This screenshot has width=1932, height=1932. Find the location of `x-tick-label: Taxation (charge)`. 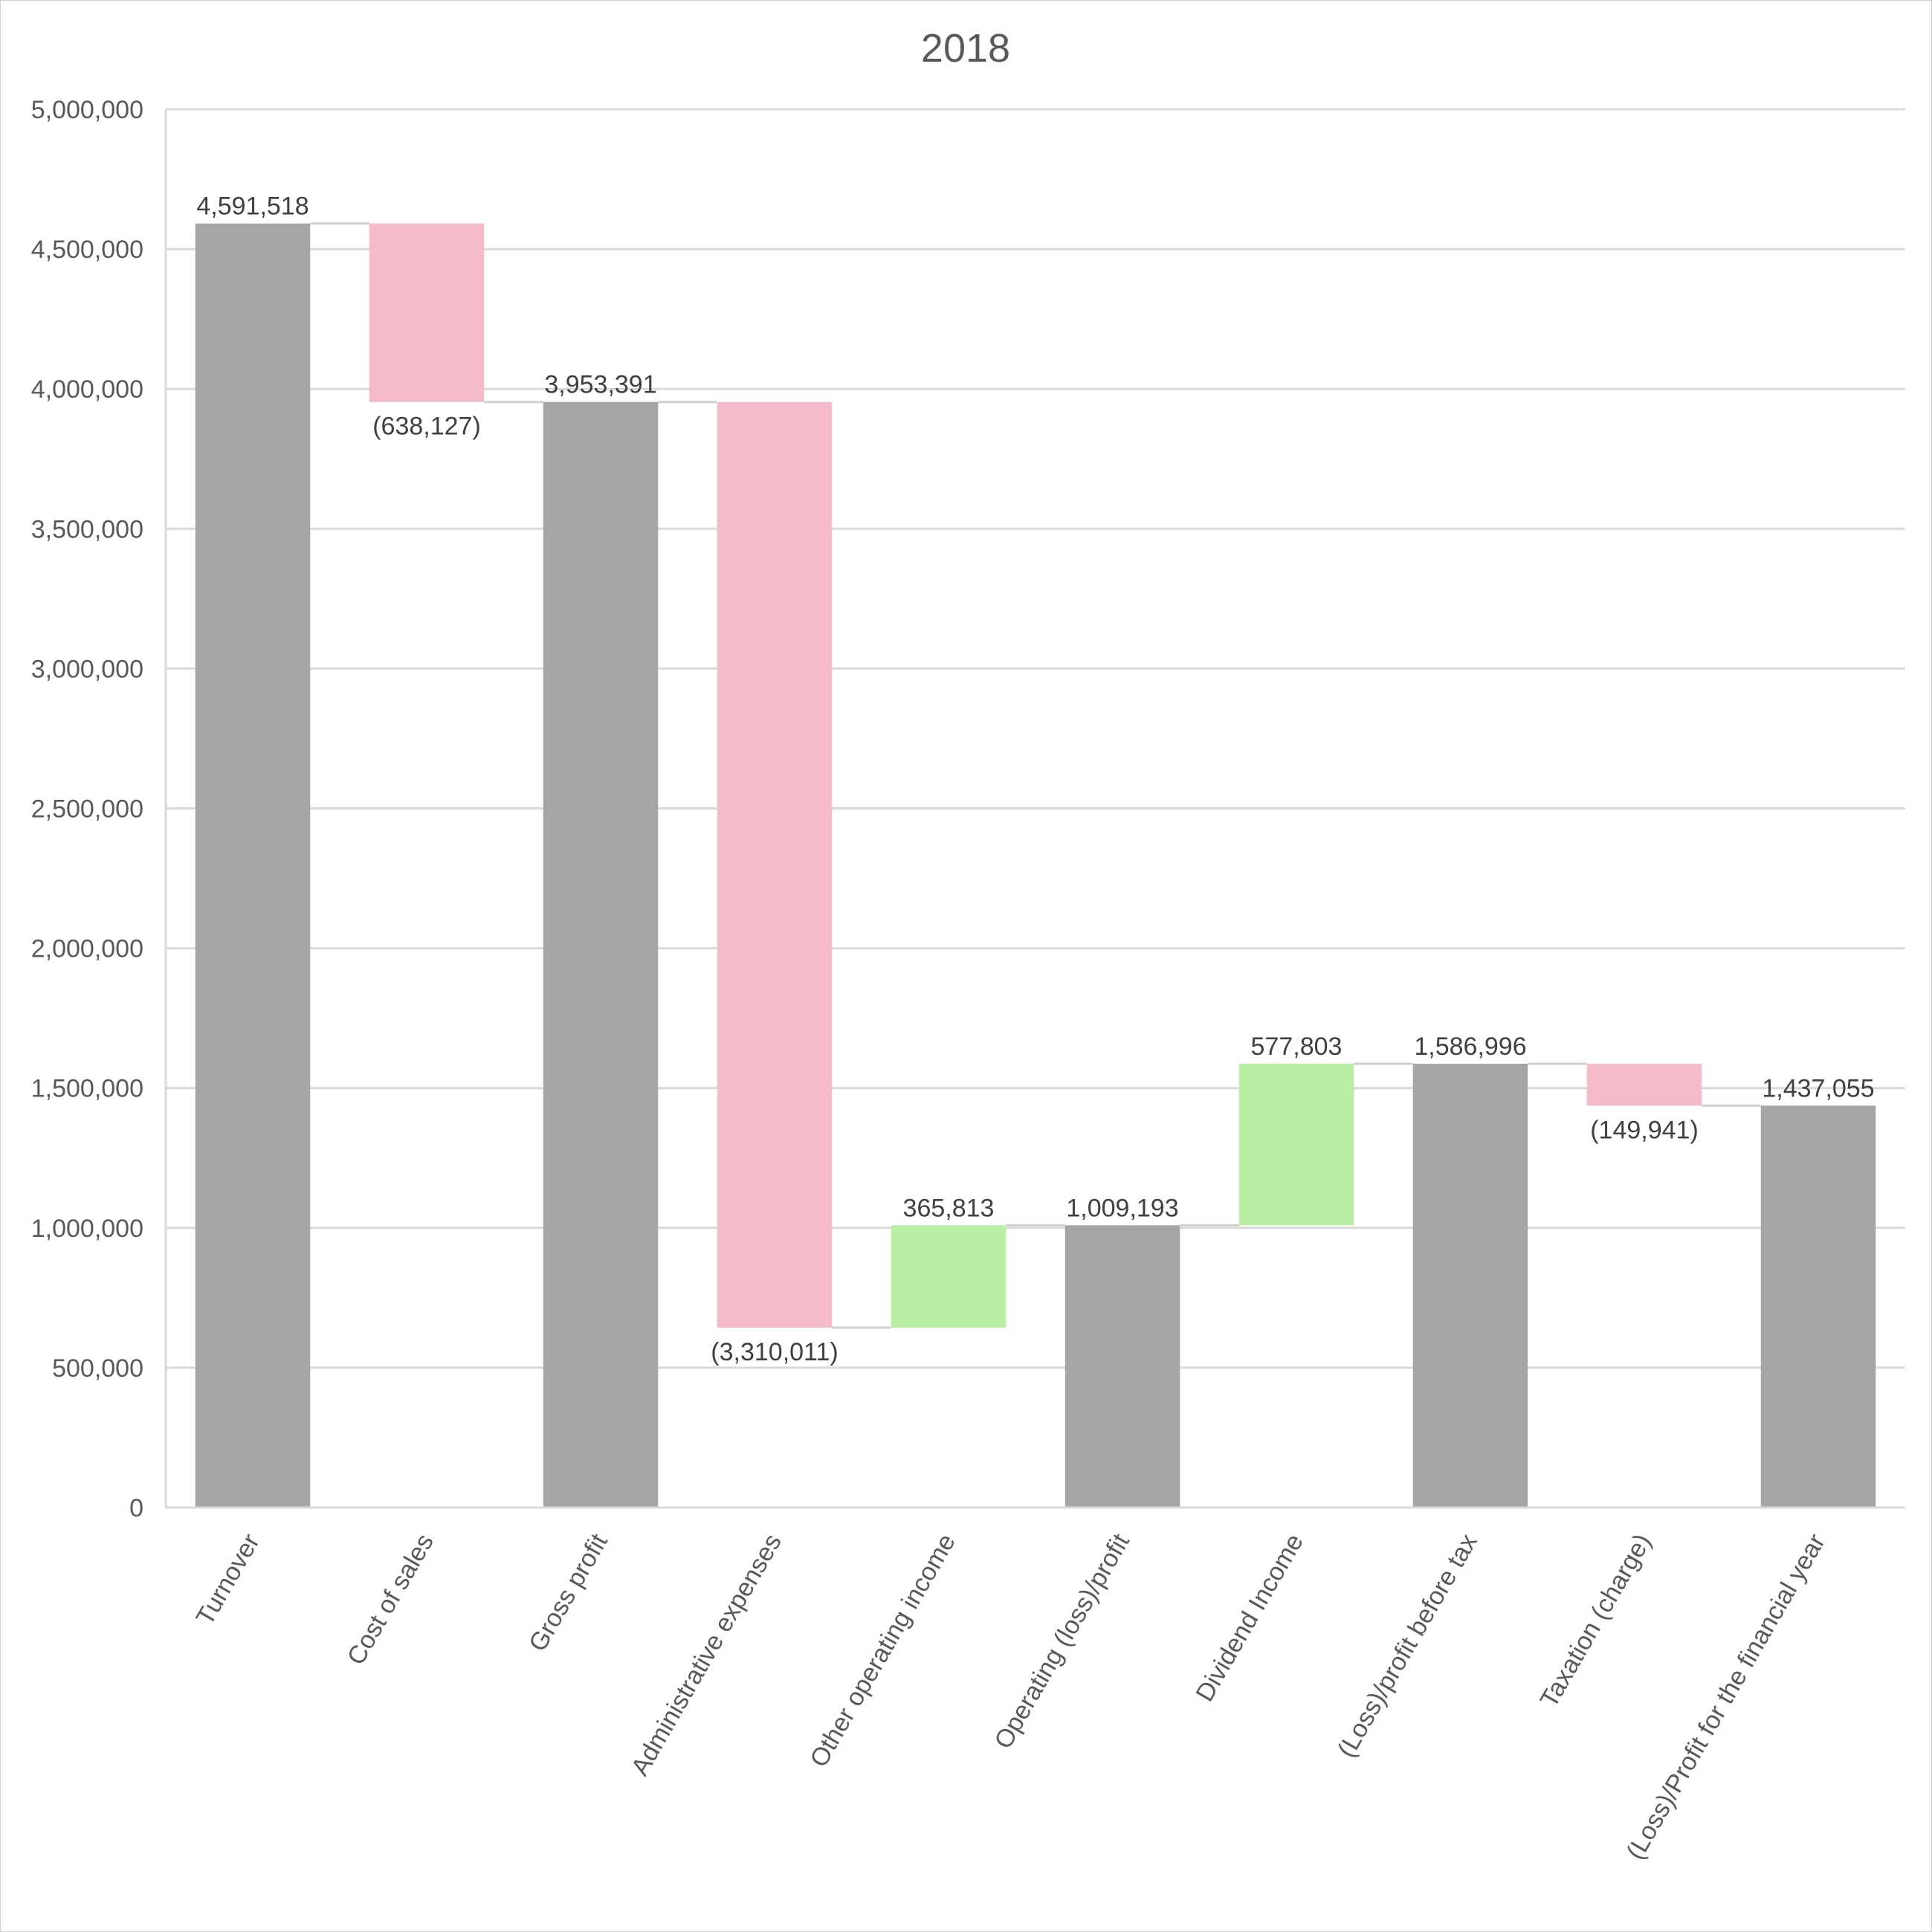

x-tick-label: Taxation (charge) is located at coordinates (1596, 1621).